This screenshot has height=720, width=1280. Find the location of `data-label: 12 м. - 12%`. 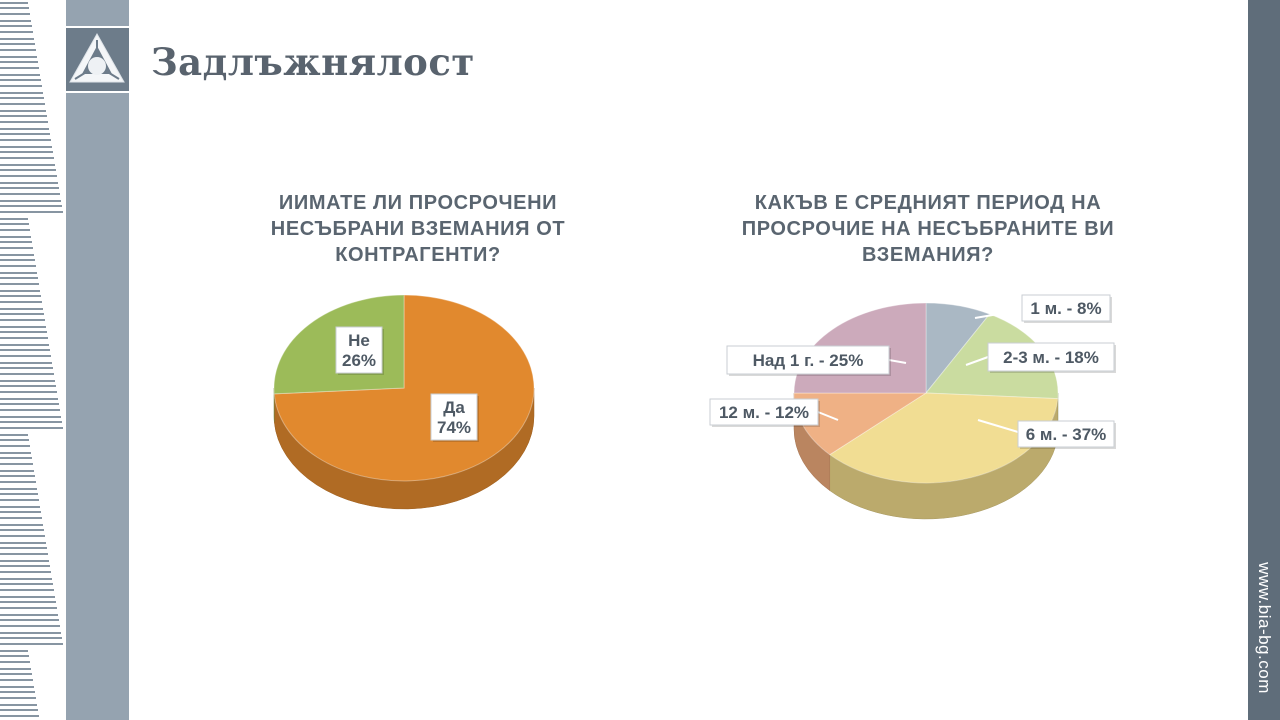

data-label: 12 м. - 12% is located at coordinates (764, 412).